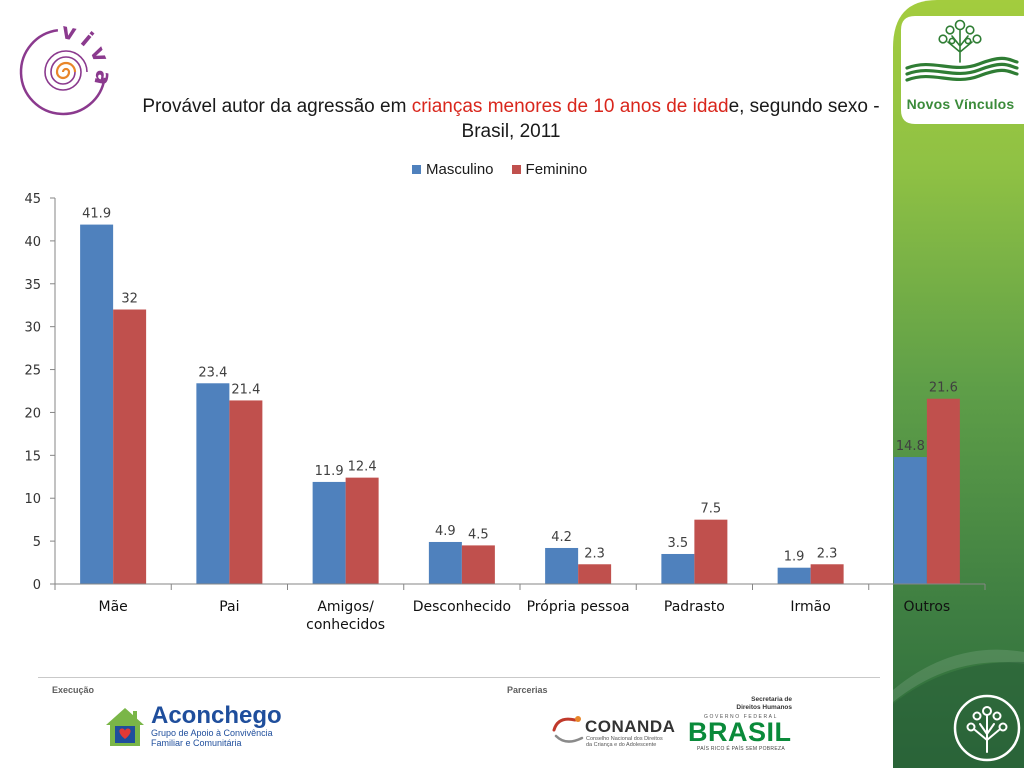  I want to click on data-label-masculino-padrasto: 3.5, so click(678, 543).